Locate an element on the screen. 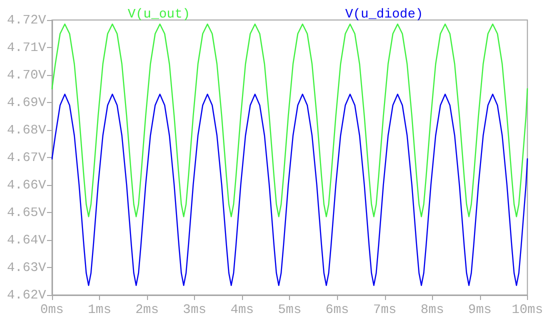 Image resolution: width=546 pixels, height=325 pixels. y-tick-label: 4.67V is located at coordinates (26, 157).